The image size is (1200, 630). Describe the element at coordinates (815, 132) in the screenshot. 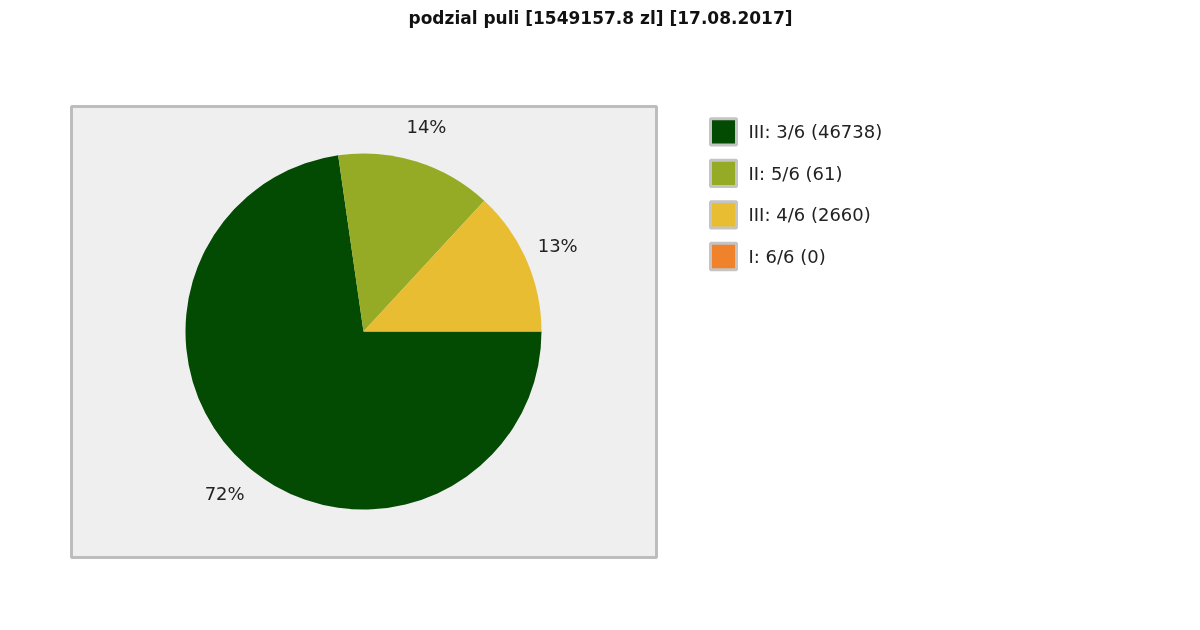

I see `legend-label: III: 3/6 (46738)` at that location.